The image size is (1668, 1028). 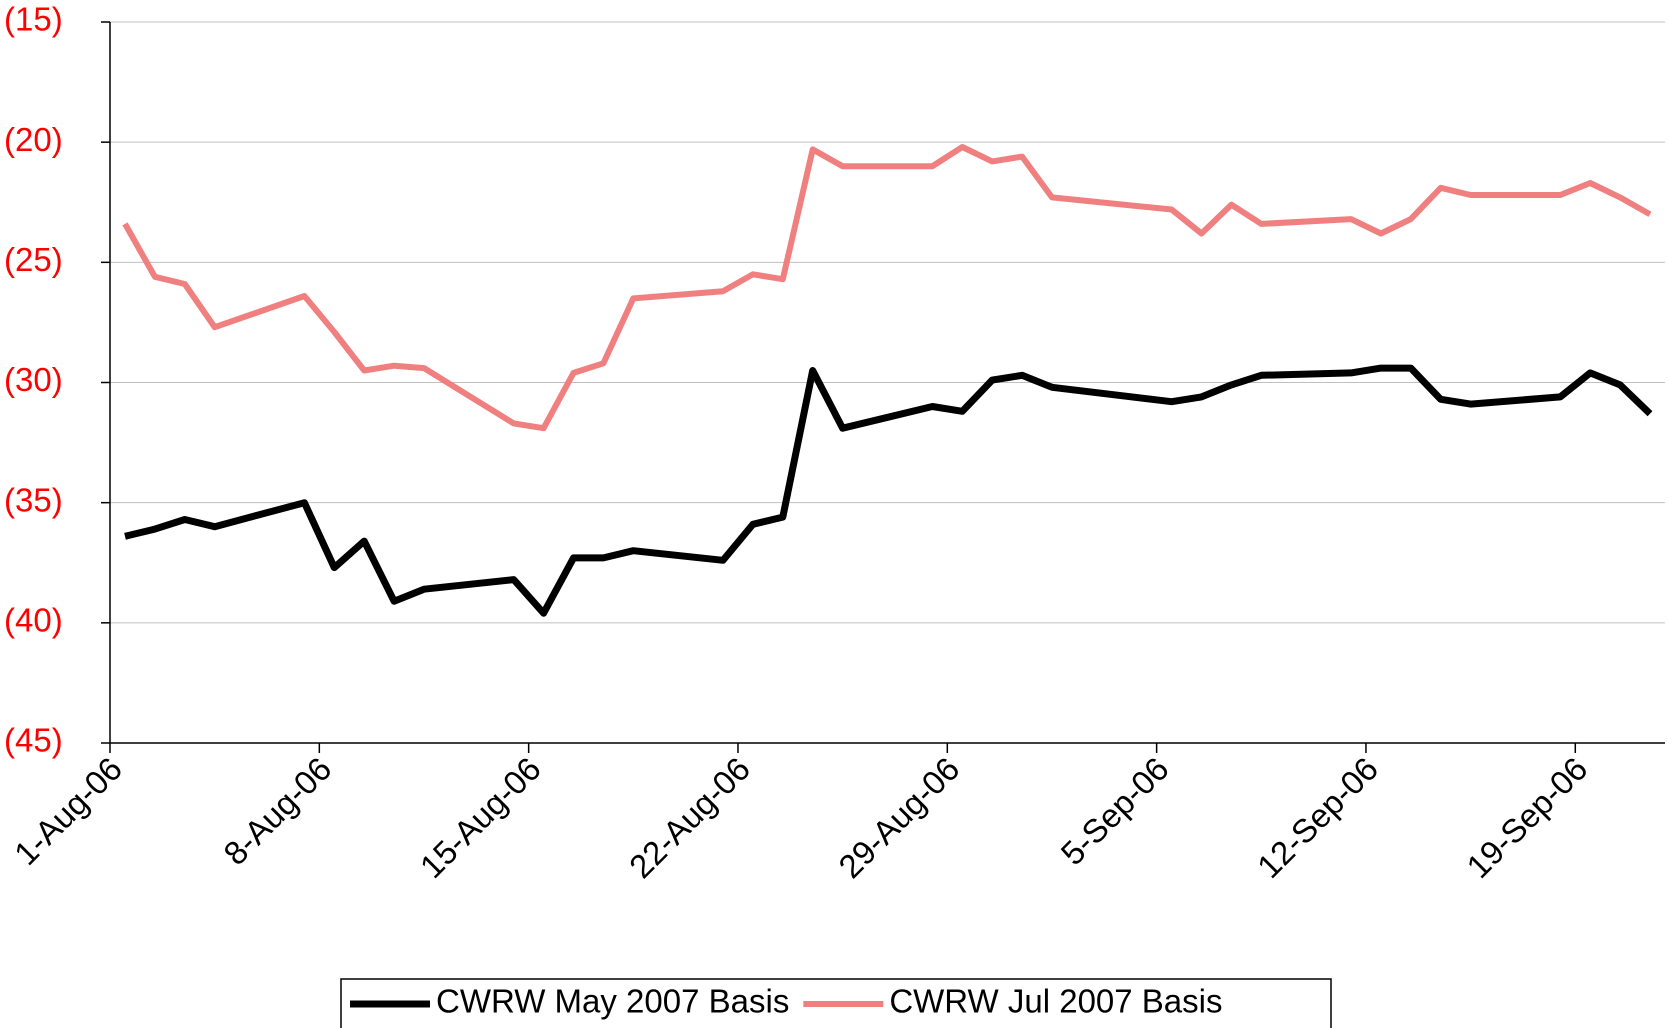 I want to click on y-tick-label: (30), so click(x=33, y=379).